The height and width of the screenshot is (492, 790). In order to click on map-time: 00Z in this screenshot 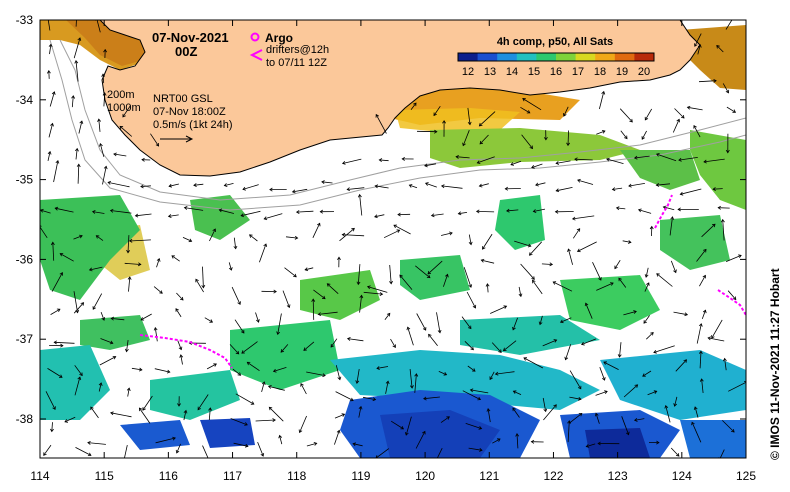, I will do `click(186, 51)`.